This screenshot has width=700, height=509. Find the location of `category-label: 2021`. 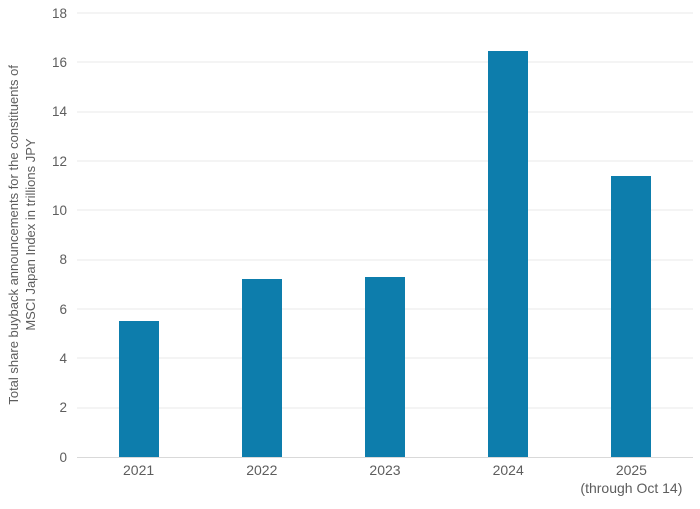

category-label: 2021 is located at coordinates (139, 470).